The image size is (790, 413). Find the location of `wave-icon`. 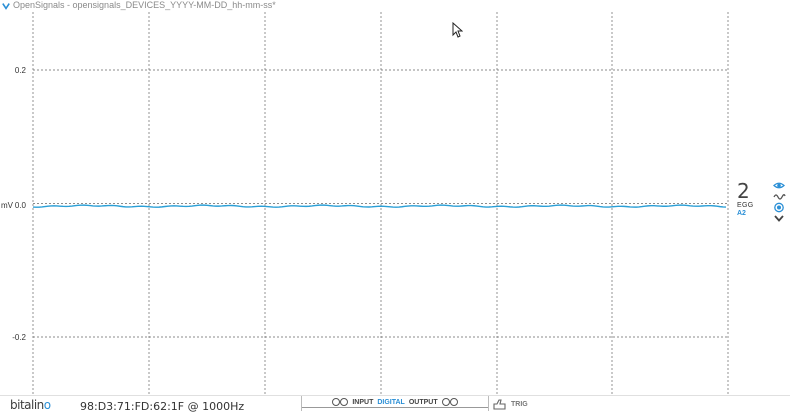

wave-icon is located at coordinates (779, 196).